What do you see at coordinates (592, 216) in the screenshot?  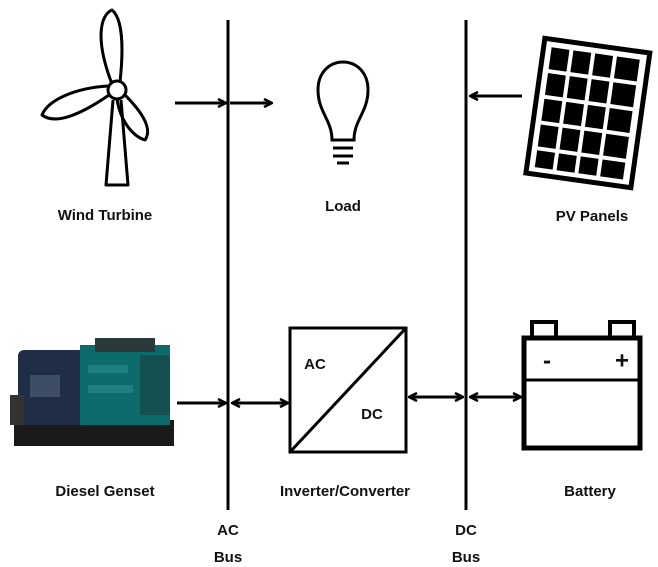 I see `node-label: PV Panels` at bounding box center [592, 216].